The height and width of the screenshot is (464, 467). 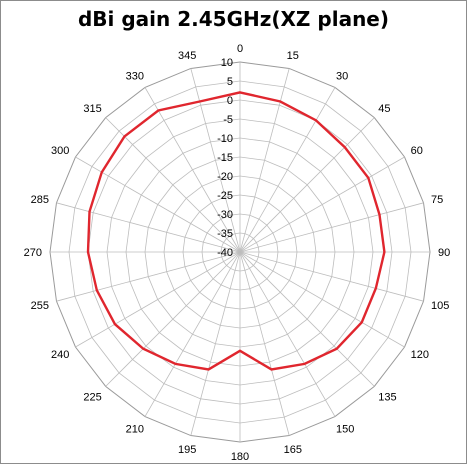 I want to click on angle-label: 60, so click(x=417, y=151).